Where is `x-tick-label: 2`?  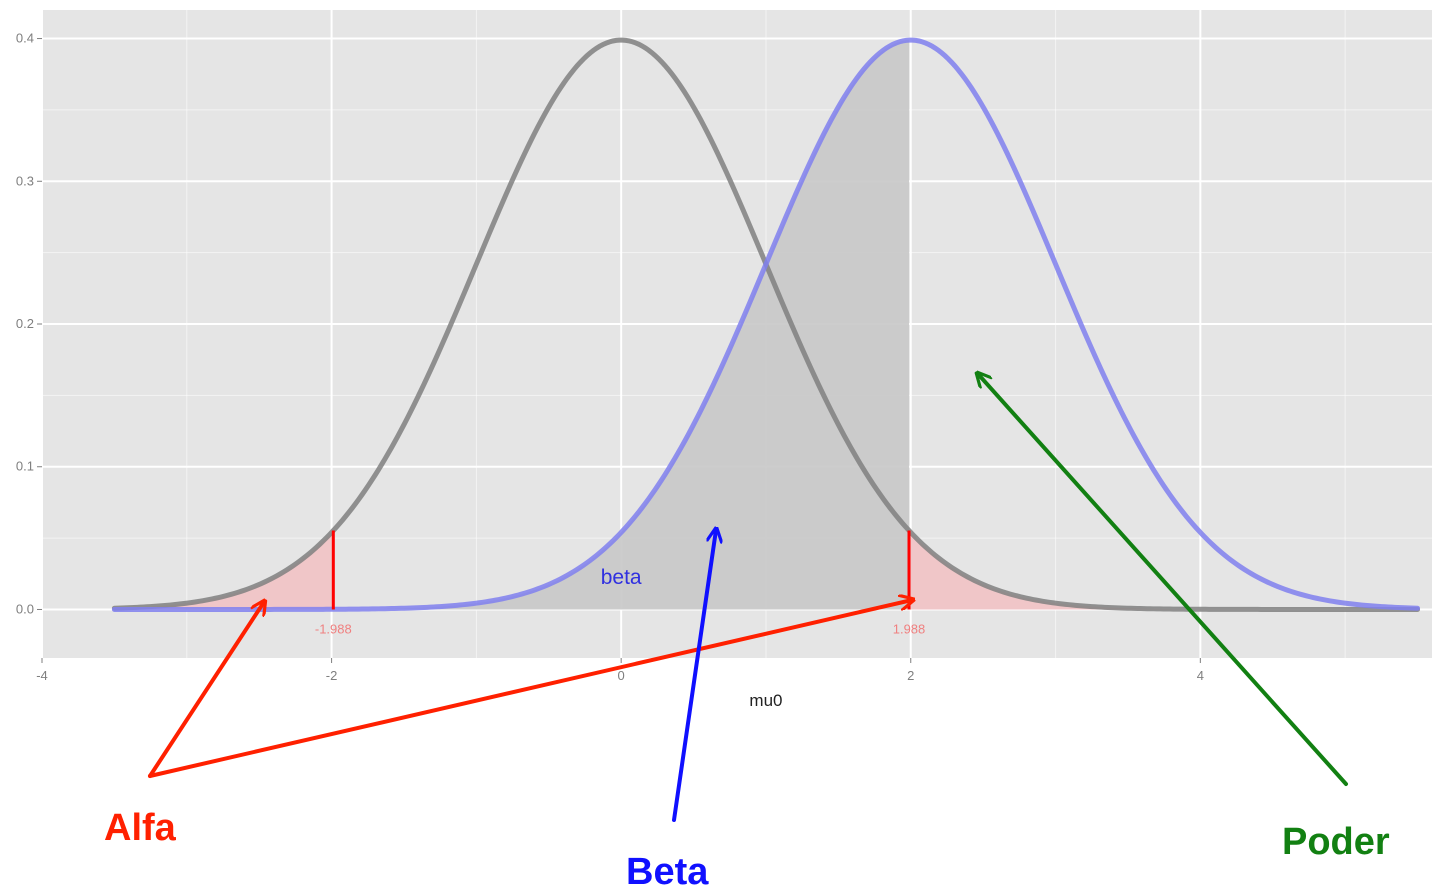 x-tick-label: 2 is located at coordinates (910, 675).